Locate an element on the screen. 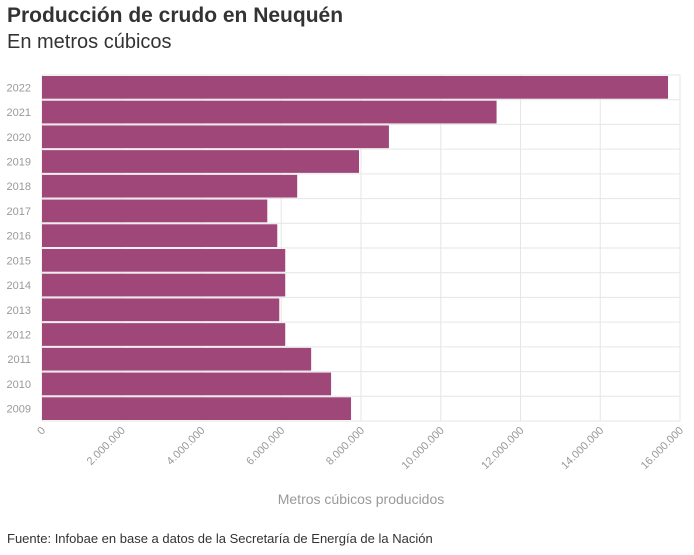  x-tick-label: 14.000.000 is located at coordinates (582, 448).